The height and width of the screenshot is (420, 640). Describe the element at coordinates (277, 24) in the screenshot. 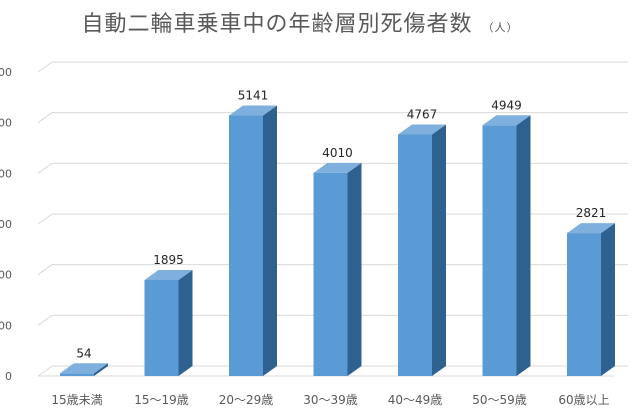

I see `chart-title-text: 自動二輪車乗車中の年齢層別死傷者数` at that location.